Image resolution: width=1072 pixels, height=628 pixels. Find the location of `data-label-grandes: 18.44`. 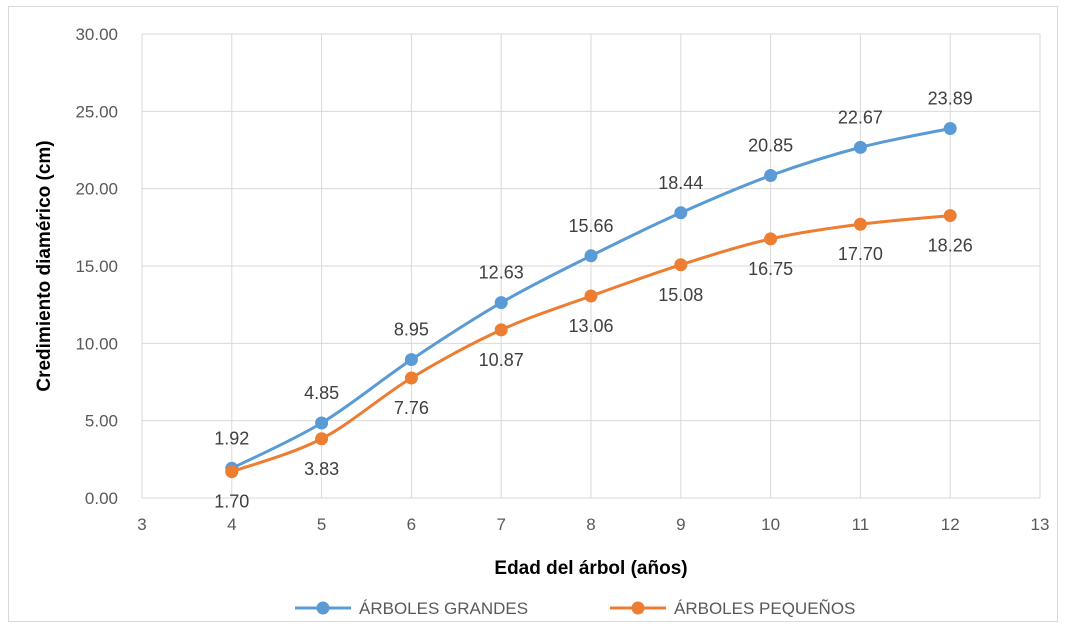

data-label-grandes: 18.44 is located at coordinates (680, 183).